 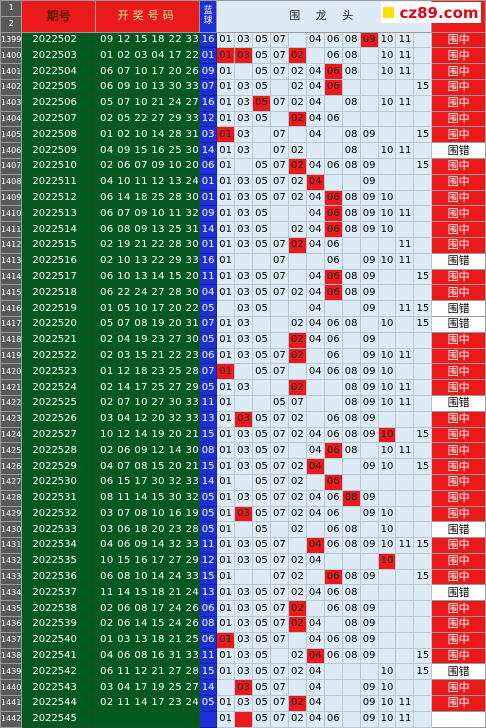 I want to click on draw-numbers-cell: 06 07 09 10 11 32, so click(x=148, y=214).